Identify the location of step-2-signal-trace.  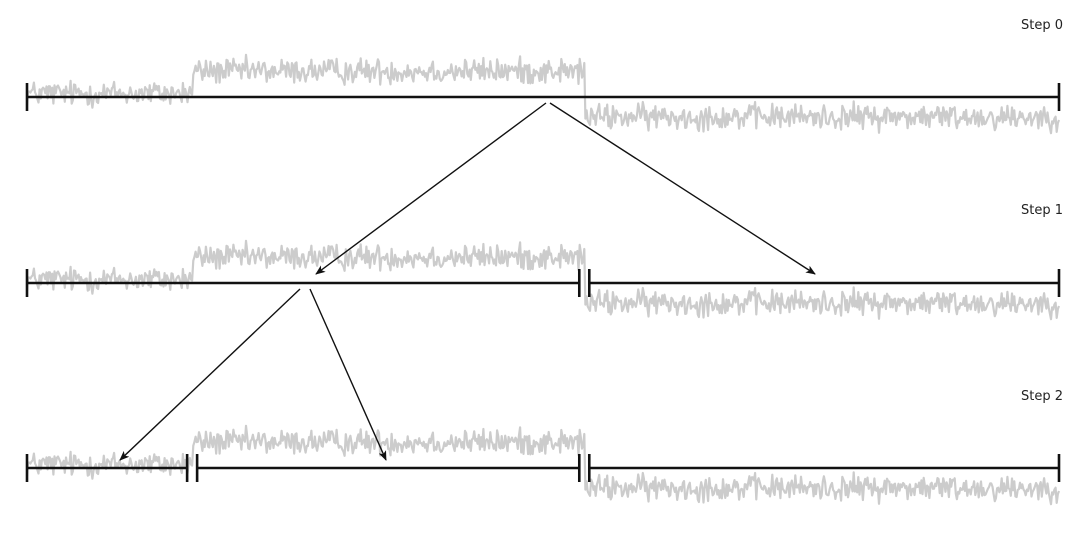
(543, 465).